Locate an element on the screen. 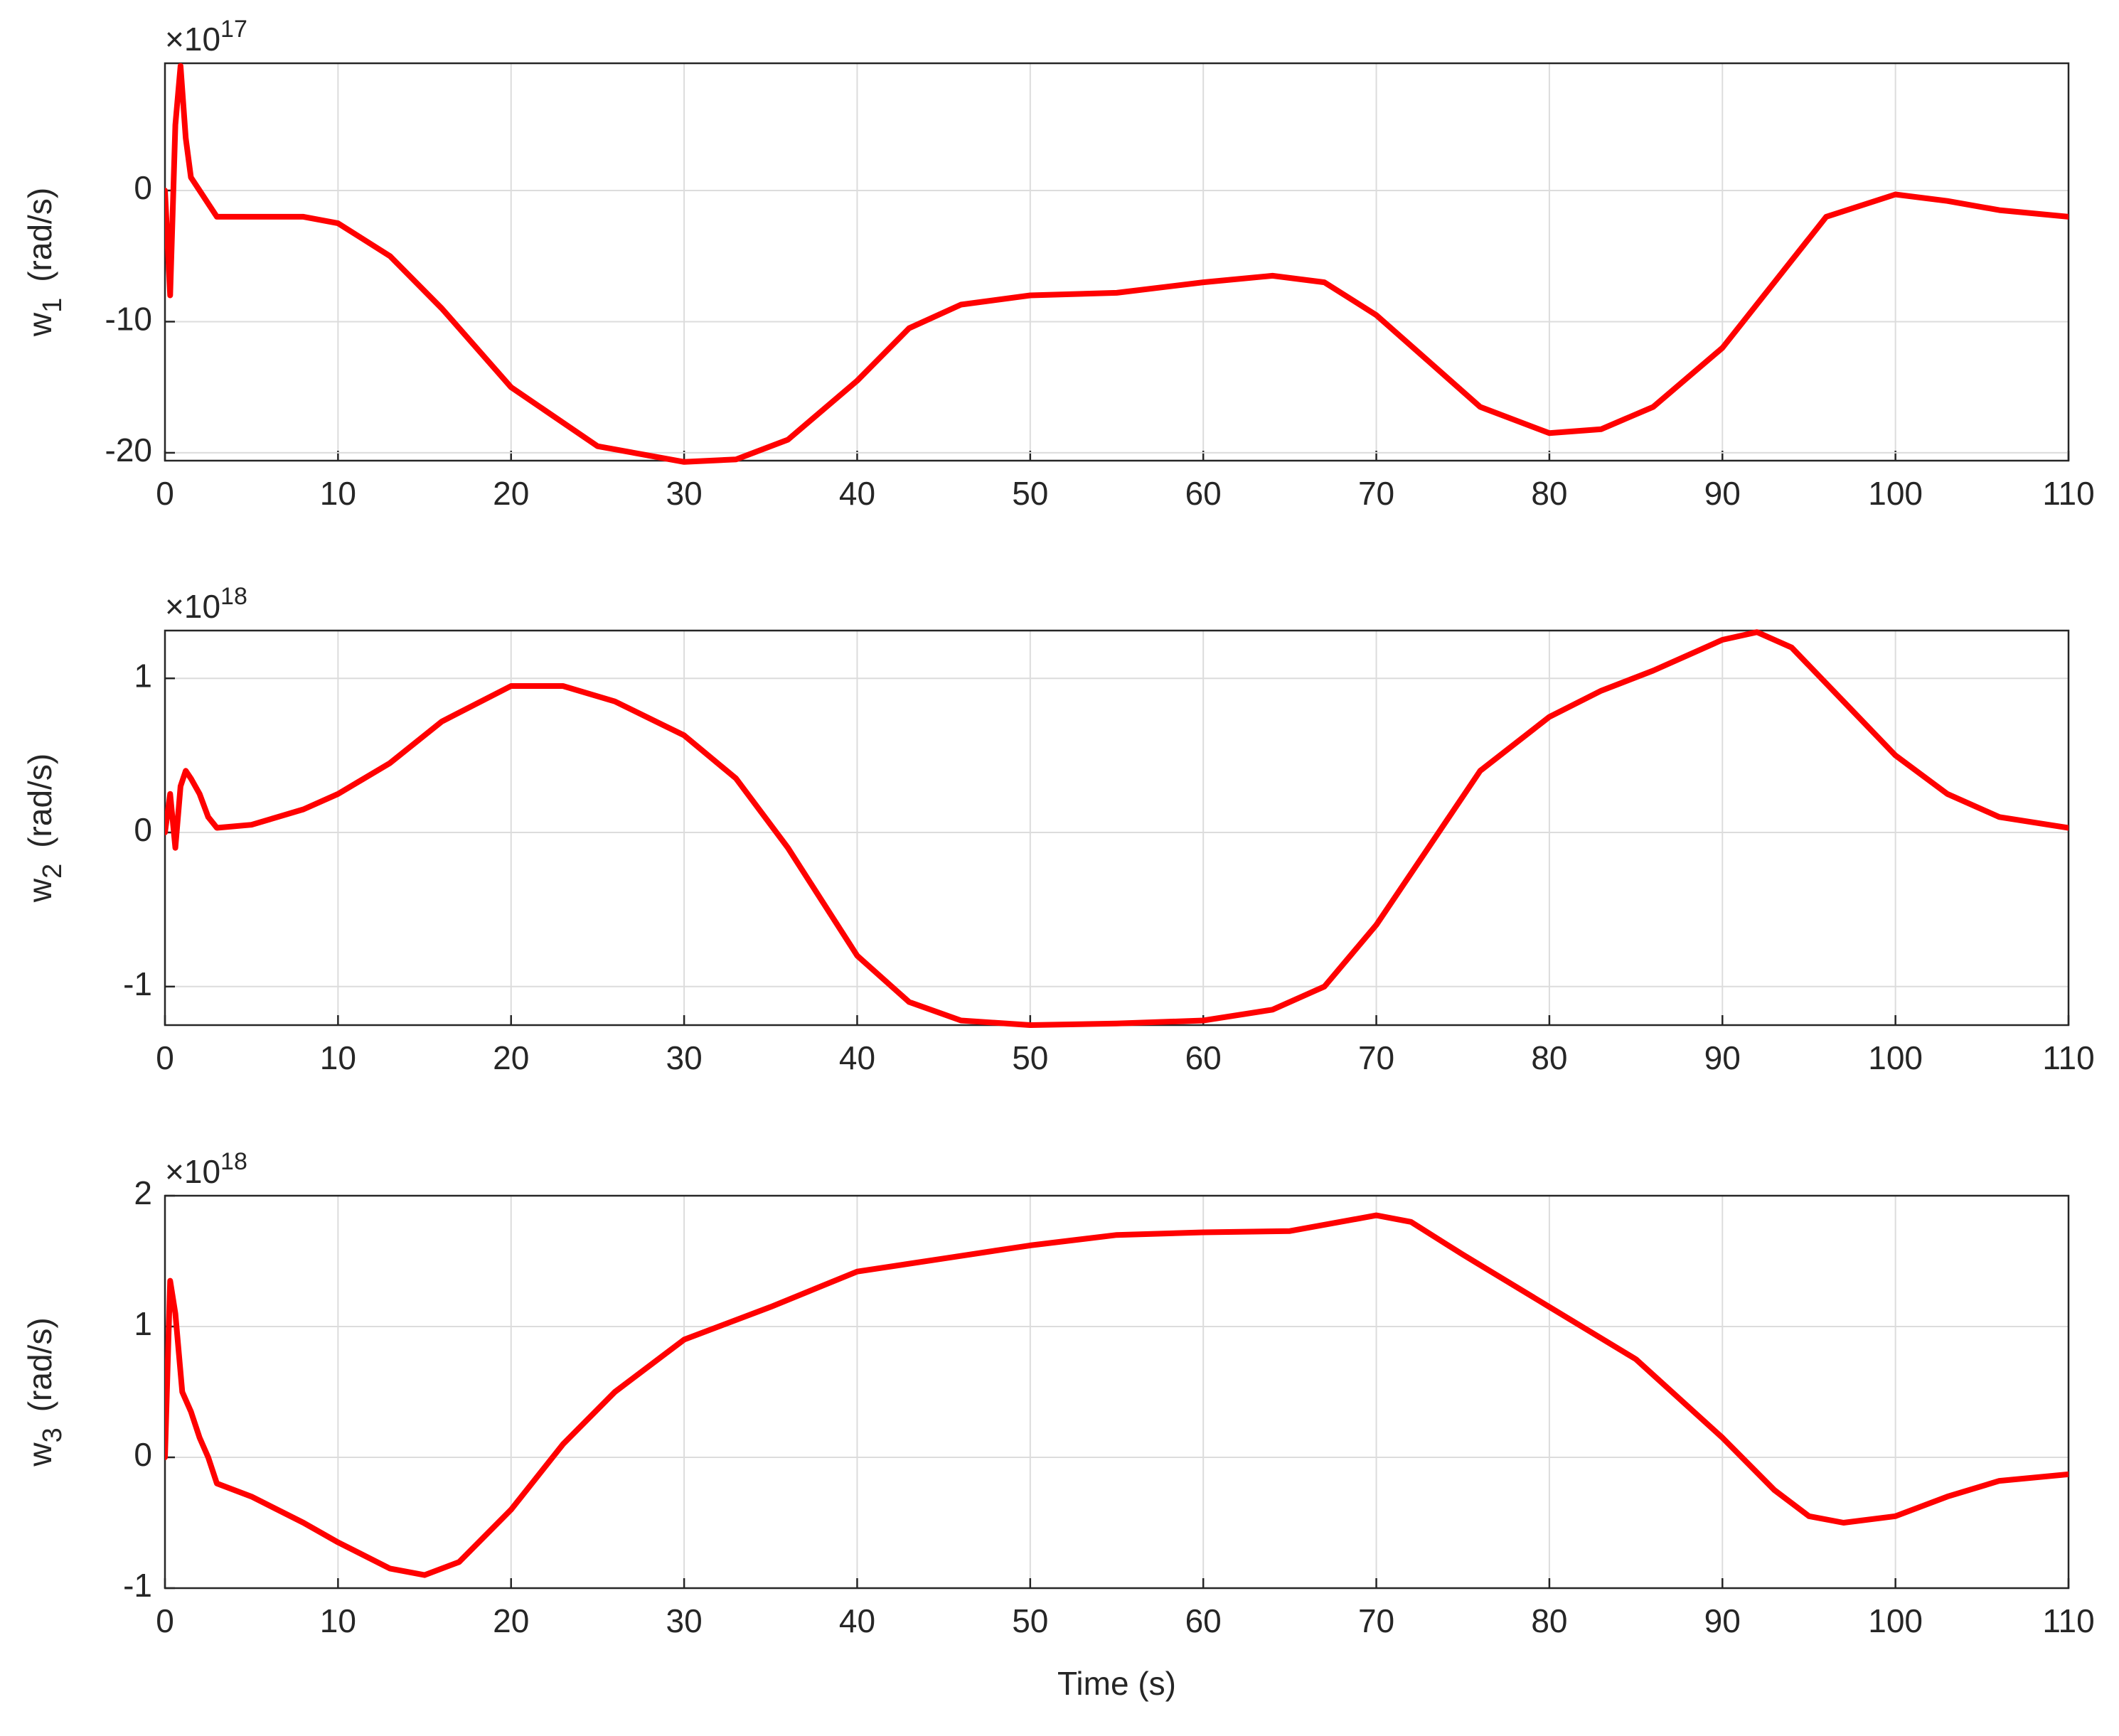 This screenshot has height=1736, width=2119. y-axis-label: w3 (rad/s) is located at coordinates (44, 1392).